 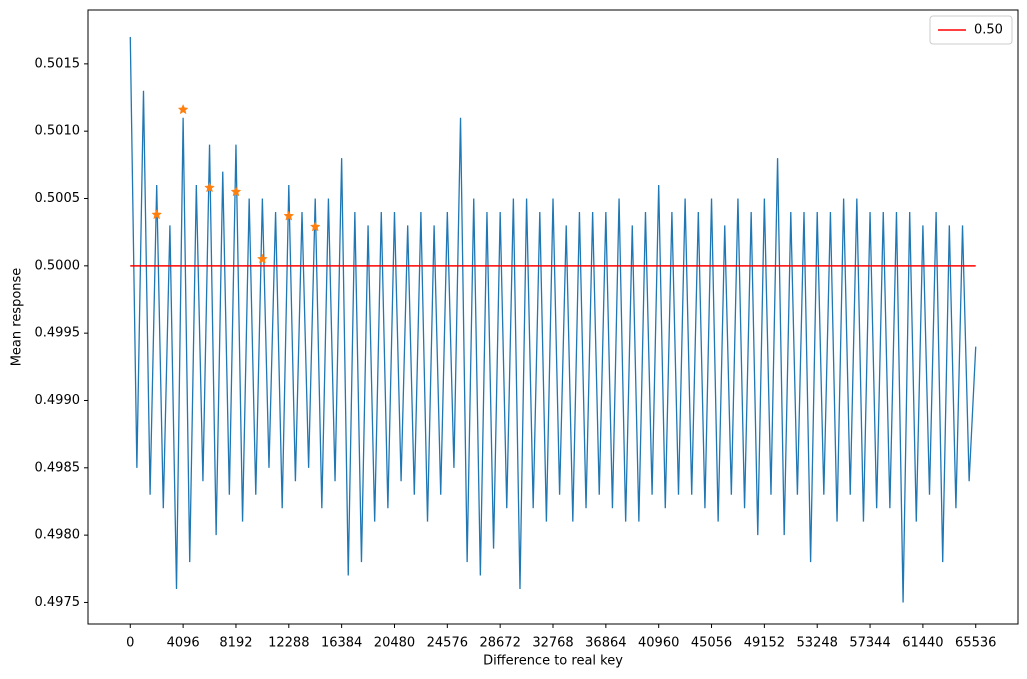 What do you see at coordinates (130, 643) in the screenshot?
I see `x-tick-label: 0` at bounding box center [130, 643].